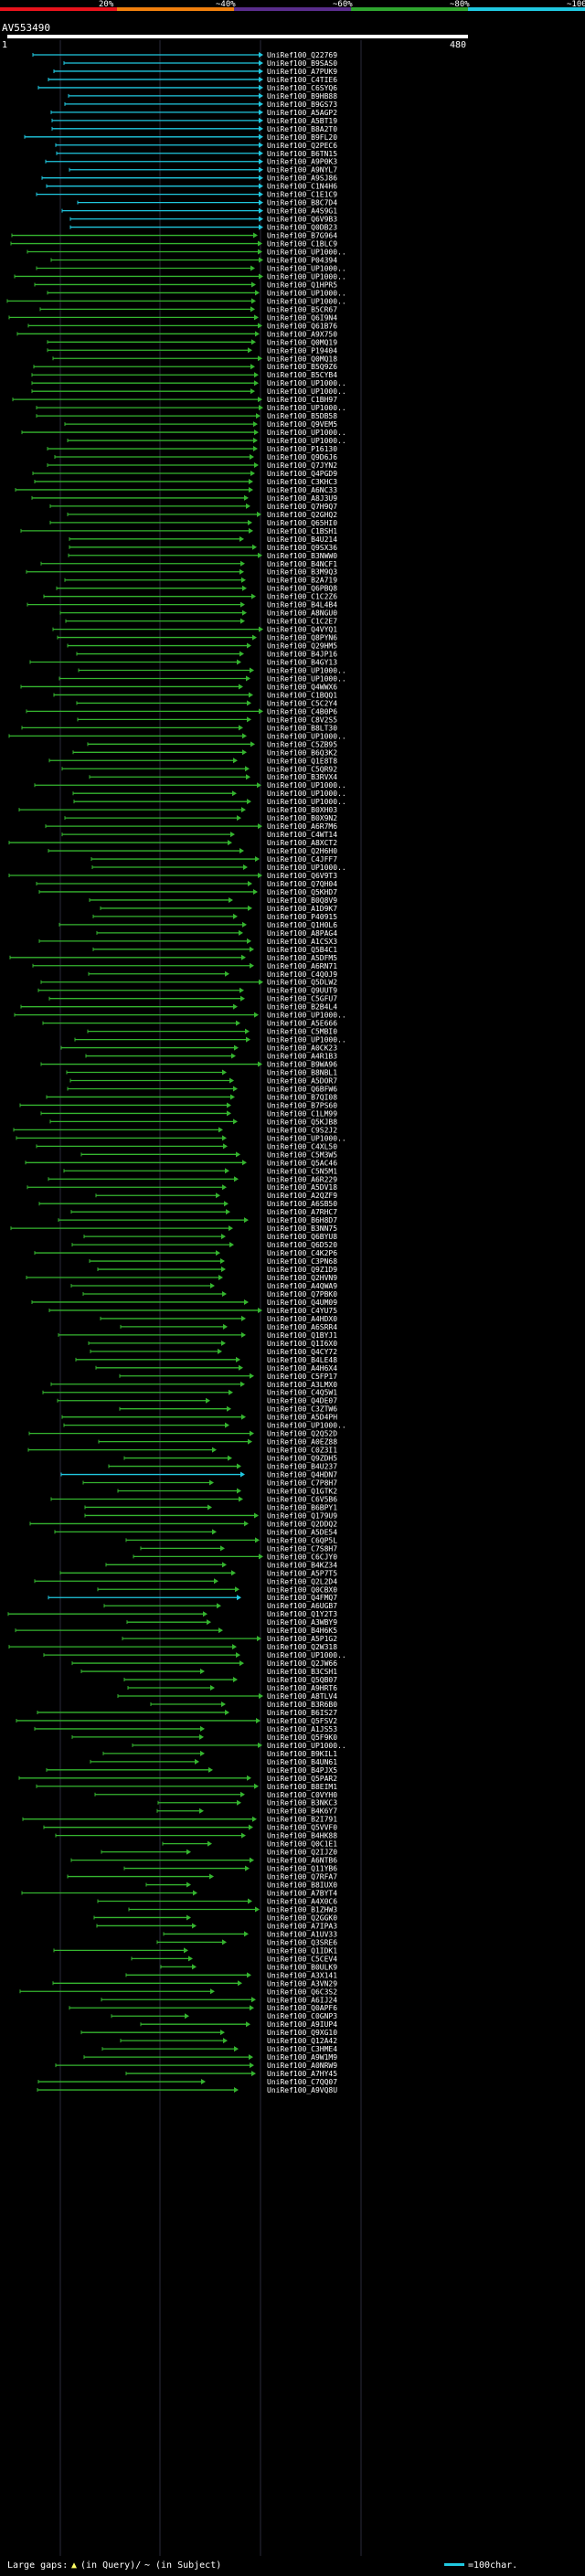 Image resolution: width=585 pixels, height=2576 pixels. What do you see at coordinates (201, 1073) in the screenshot?
I see `hit-row: UniRef100_B8NBL1` at bounding box center [201, 1073].